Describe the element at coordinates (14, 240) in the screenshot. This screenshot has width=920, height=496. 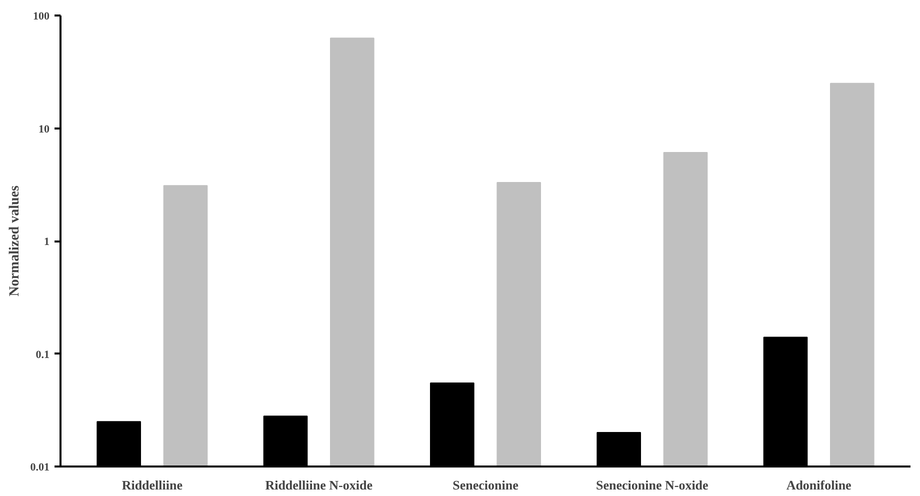
I see `y-axis-title: Normalized values` at that location.